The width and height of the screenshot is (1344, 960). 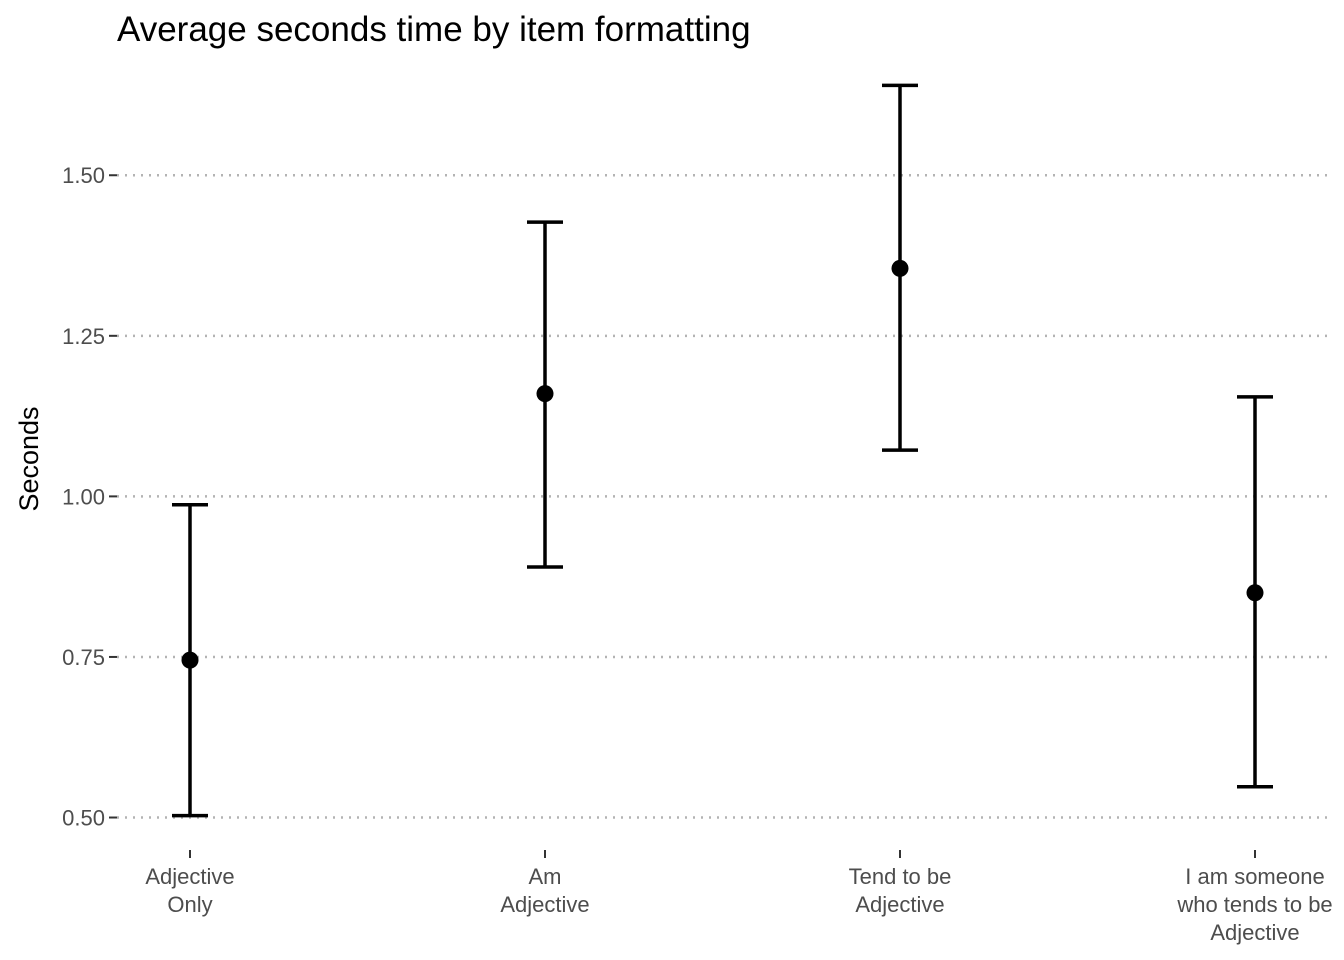 What do you see at coordinates (900, 890) in the screenshot?
I see `x-tick-label: Tend to be Adjective` at bounding box center [900, 890].